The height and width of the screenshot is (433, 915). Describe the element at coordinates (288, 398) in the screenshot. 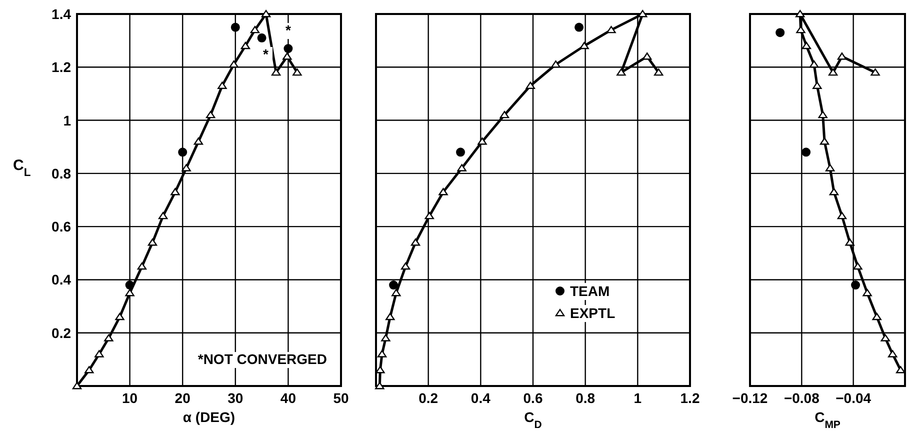

I see `x-tick-label: 40` at that location.